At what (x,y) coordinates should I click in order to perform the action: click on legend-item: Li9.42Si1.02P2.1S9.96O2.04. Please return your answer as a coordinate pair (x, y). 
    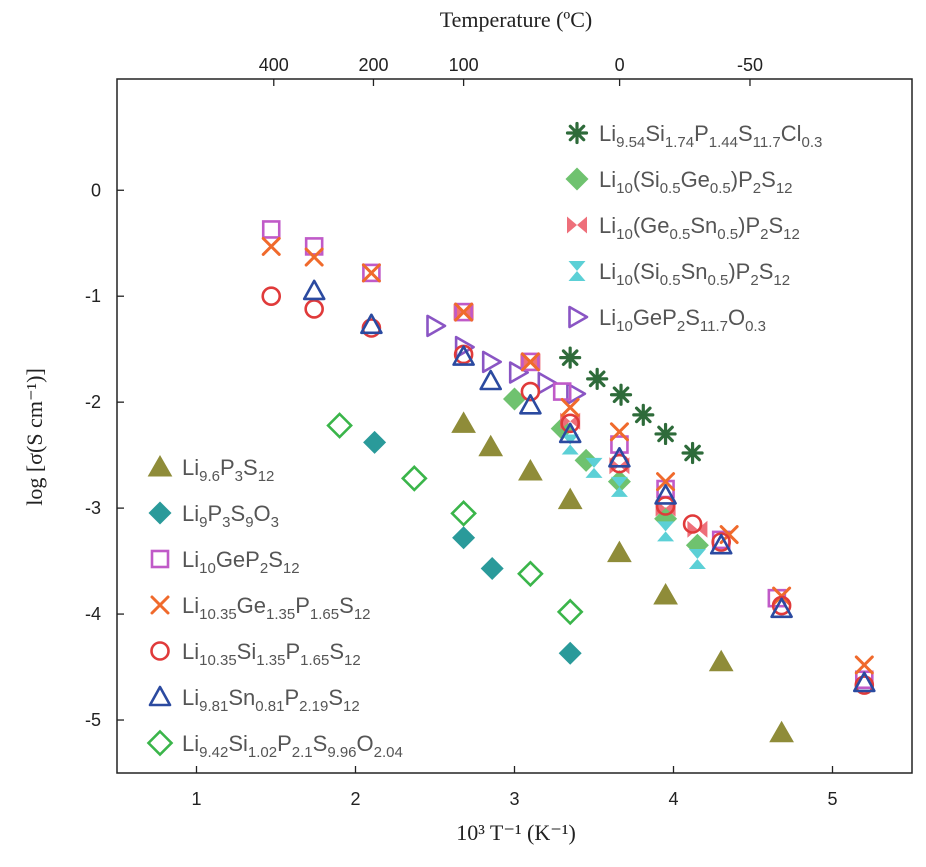
    Looking at the image, I should click on (274, 745).